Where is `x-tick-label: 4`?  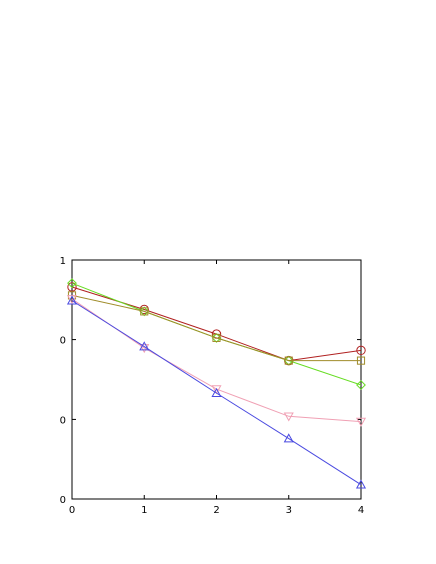
x-tick-label: 4 is located at coordinates (361, 510).